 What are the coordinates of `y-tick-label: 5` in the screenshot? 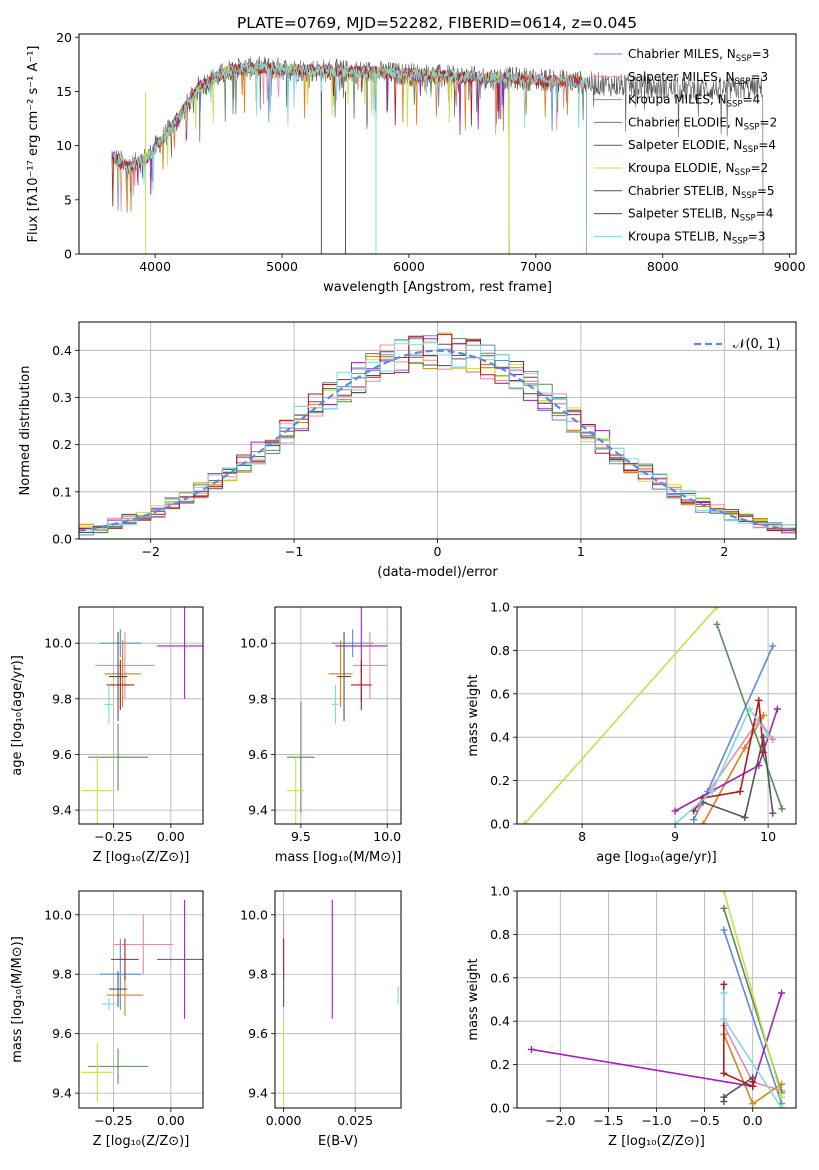 It's located at (68, 199).